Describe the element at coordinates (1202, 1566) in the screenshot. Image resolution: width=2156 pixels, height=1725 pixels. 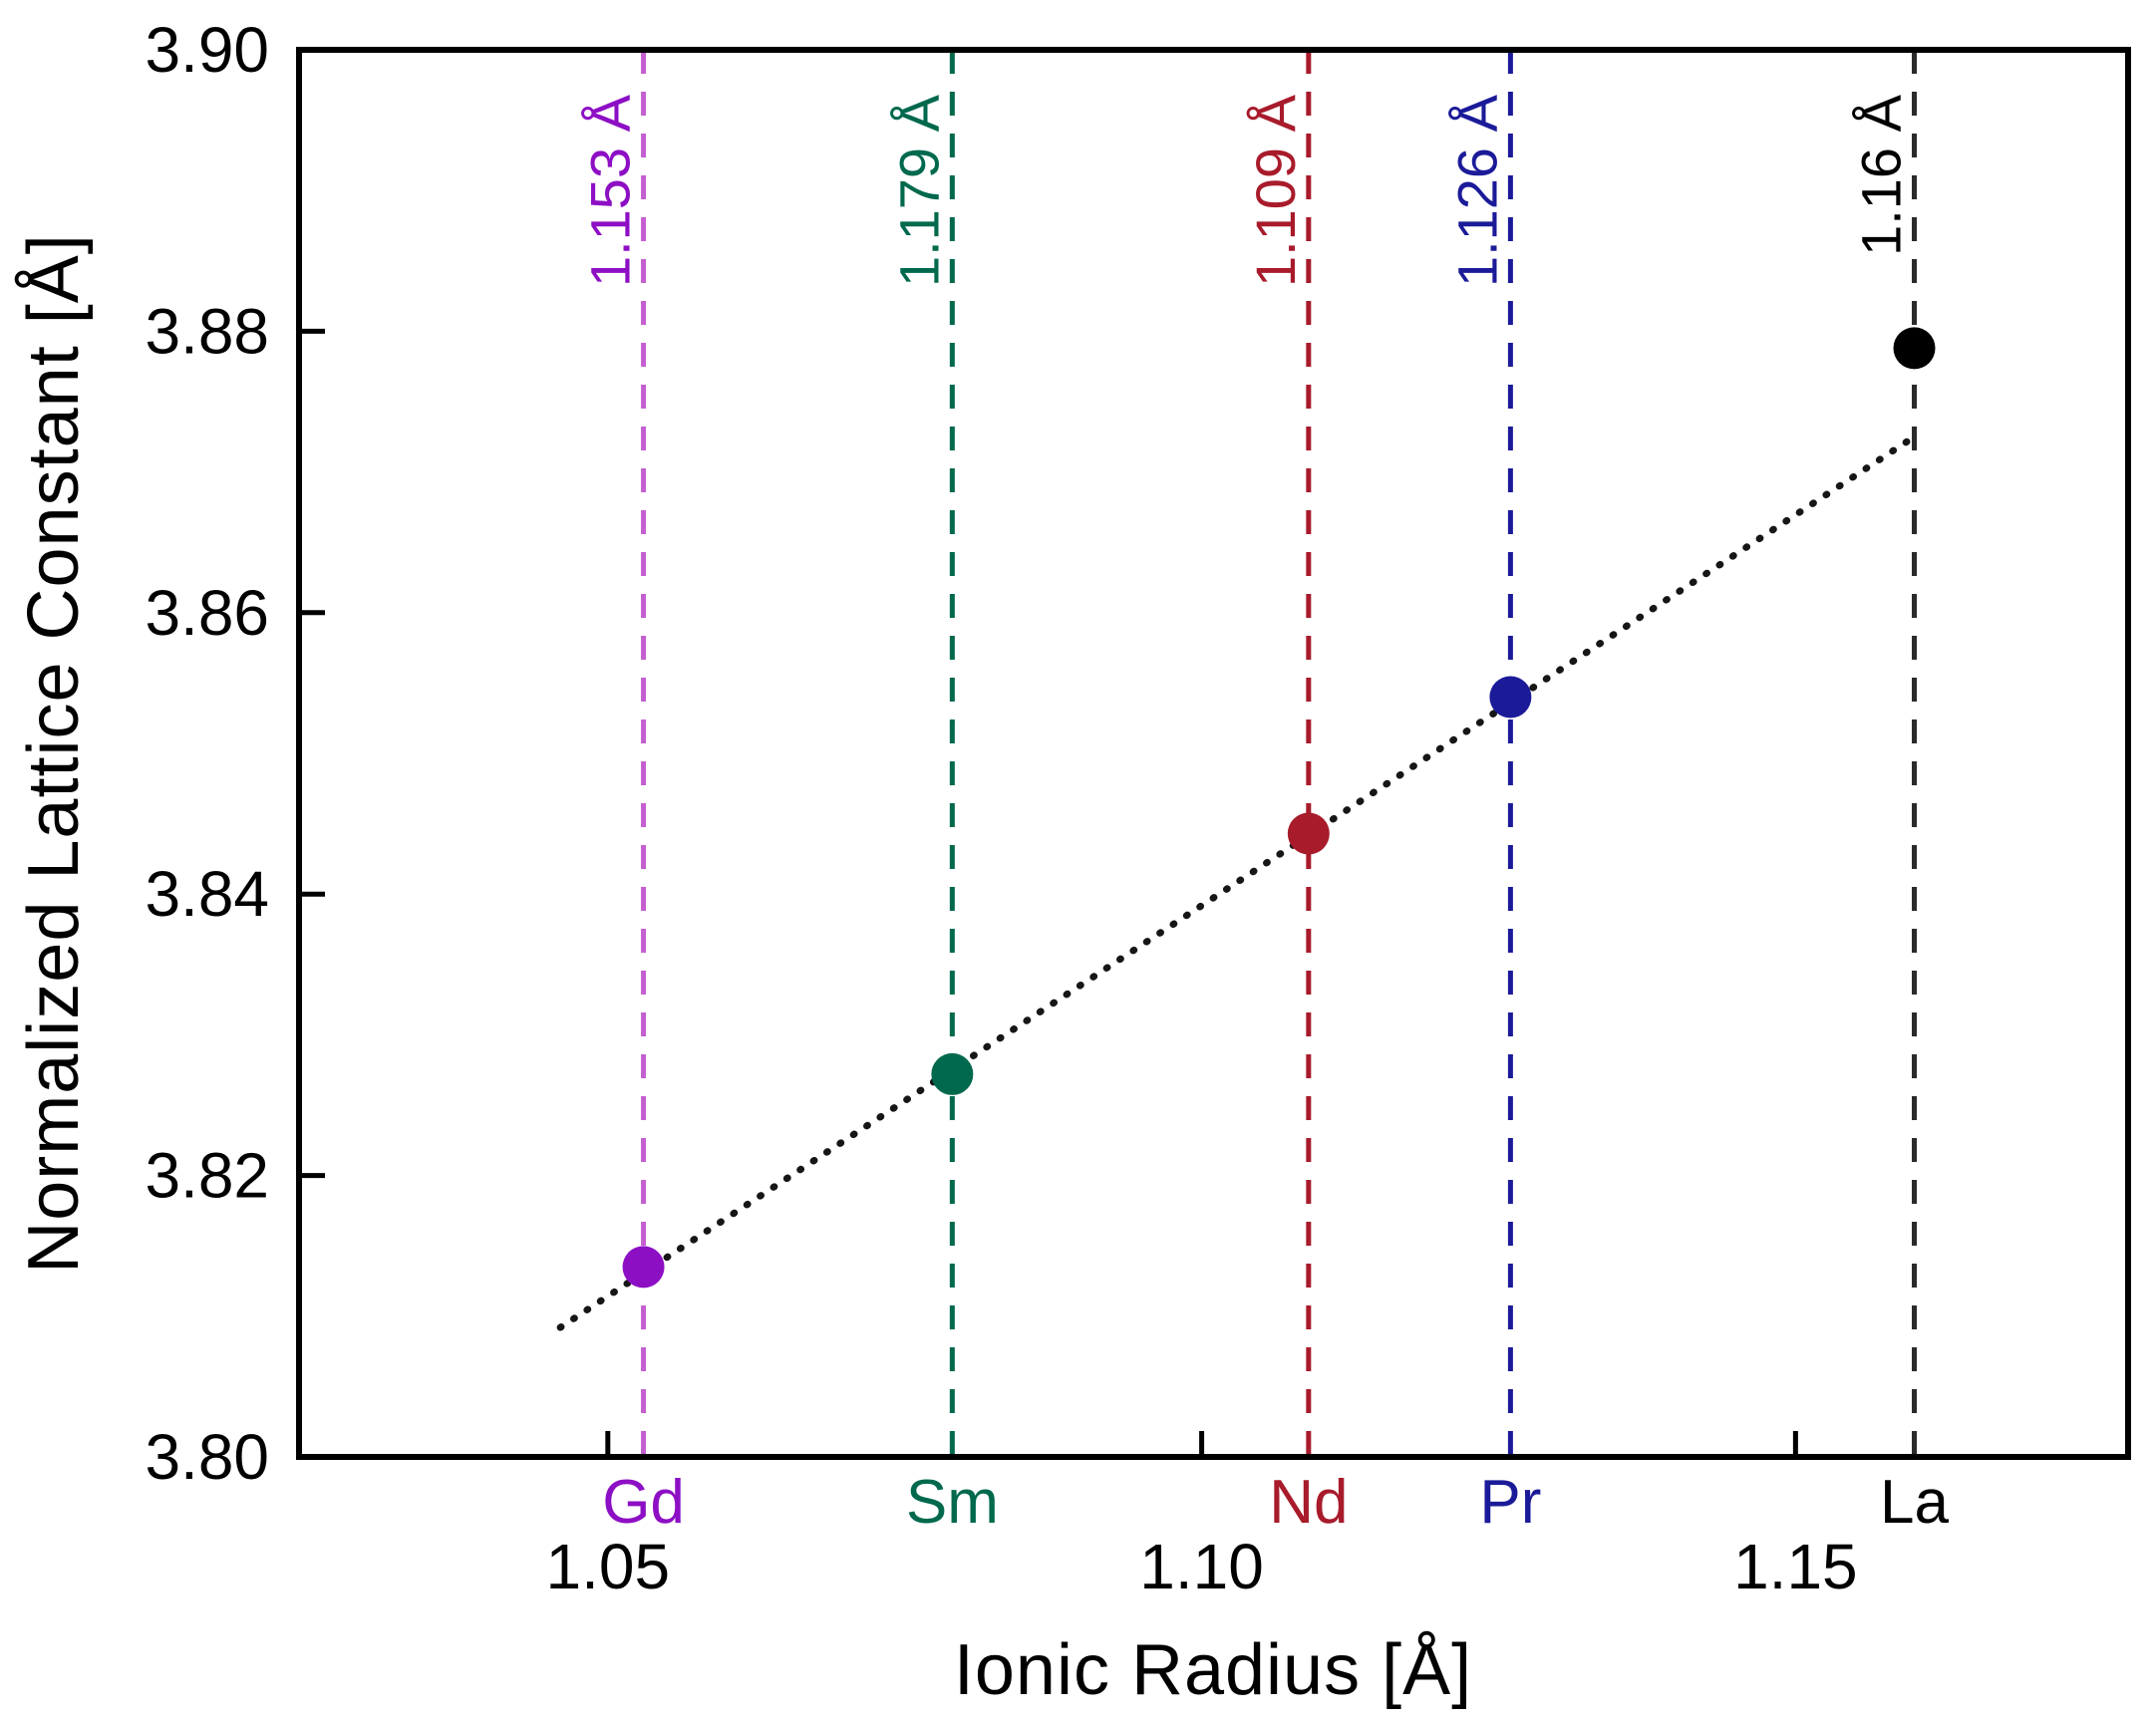
I see `x-tick-label: 1.10` at that location.